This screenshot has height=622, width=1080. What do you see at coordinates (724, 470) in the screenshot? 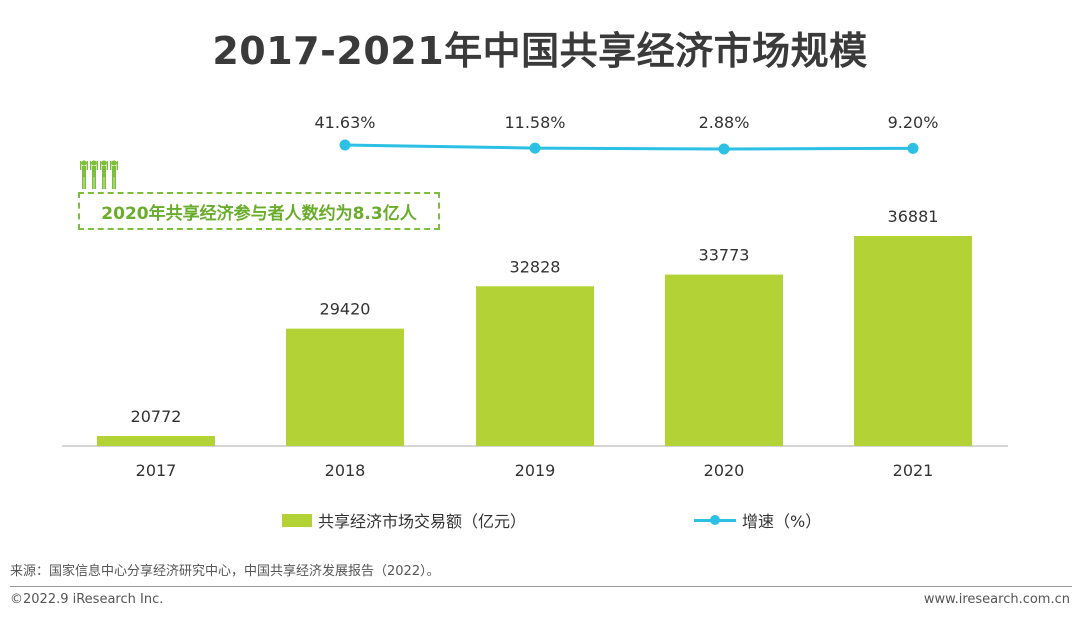
I see `x-tick-label-2020: 2020` at bounding box center [724, 470].